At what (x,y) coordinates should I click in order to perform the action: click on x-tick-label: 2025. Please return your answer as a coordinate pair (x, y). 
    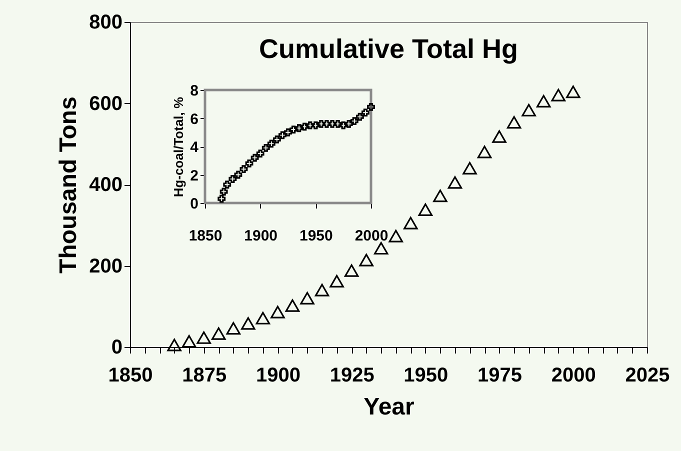
    Looking at the image, I should click on (647, 375).